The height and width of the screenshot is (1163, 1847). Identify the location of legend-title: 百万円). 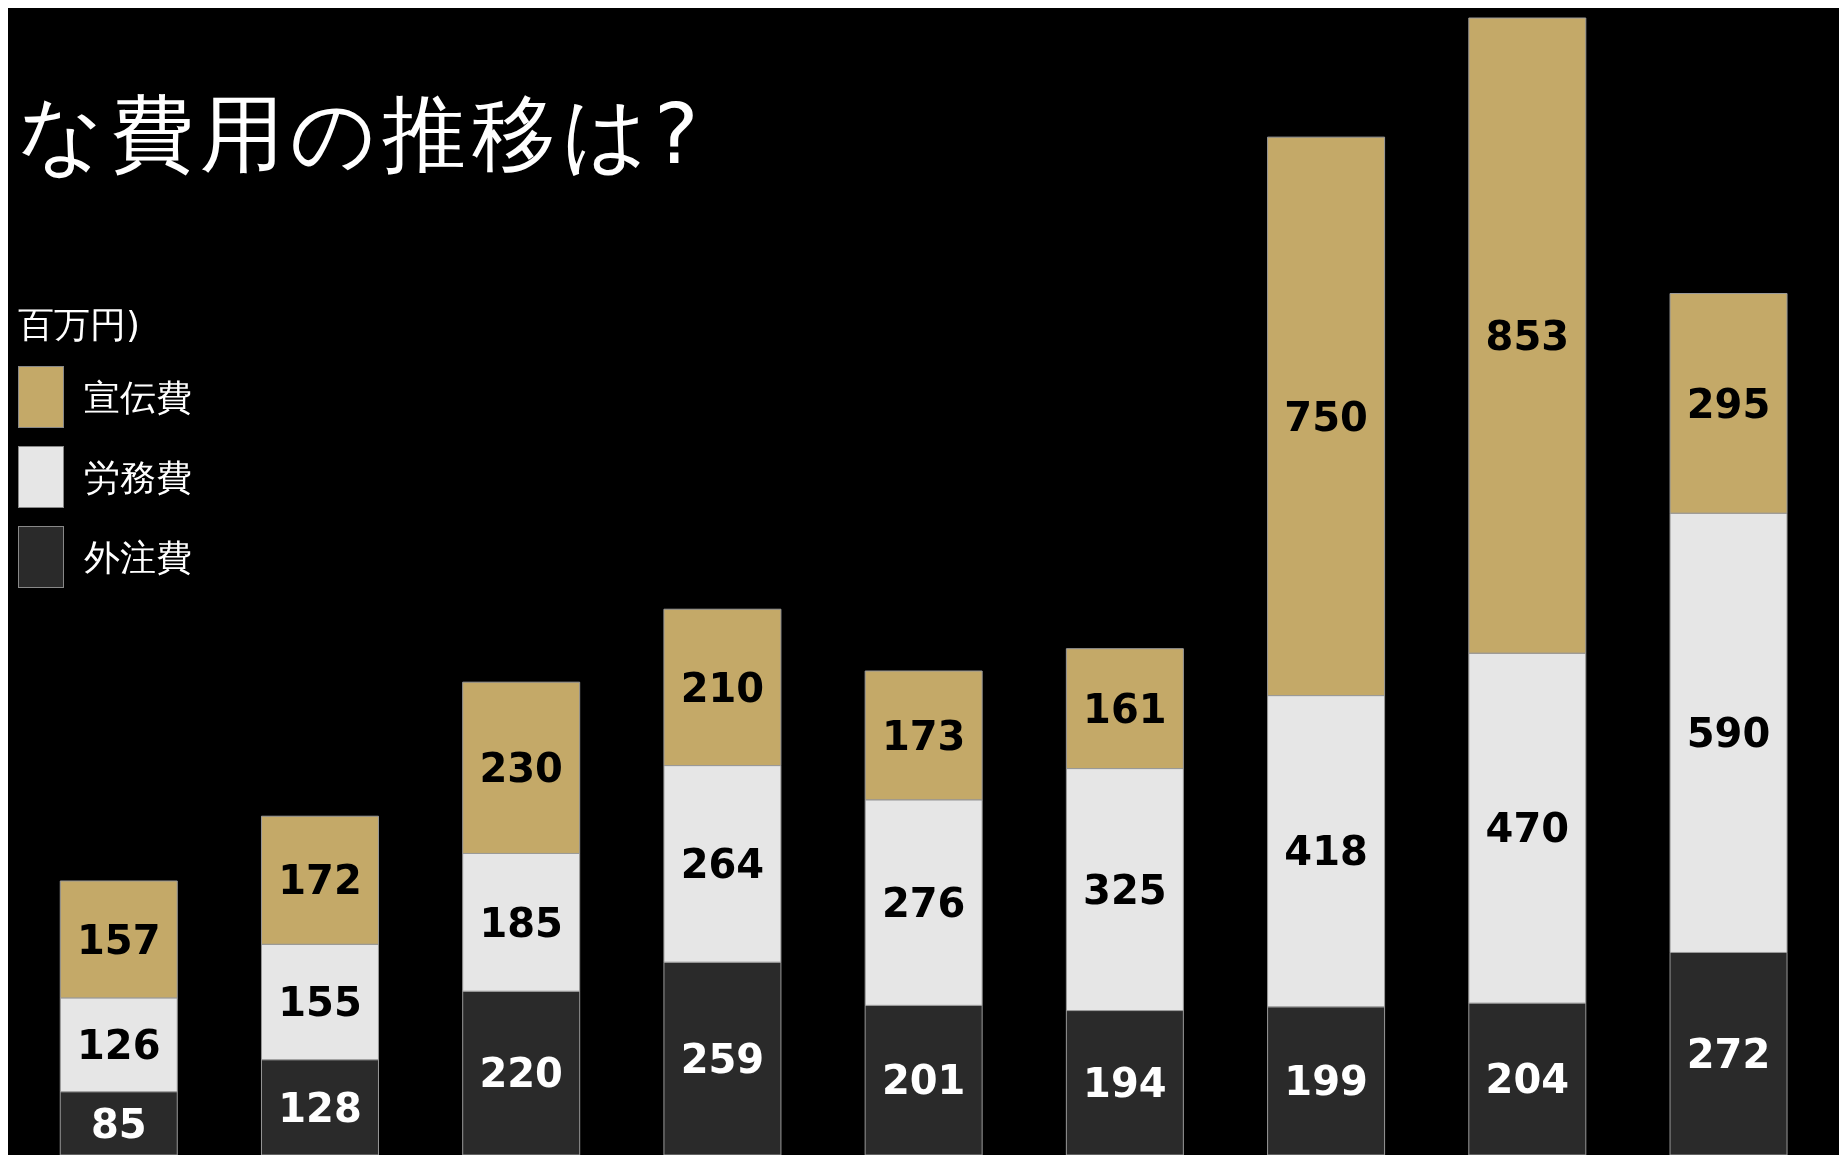
(80, 325).